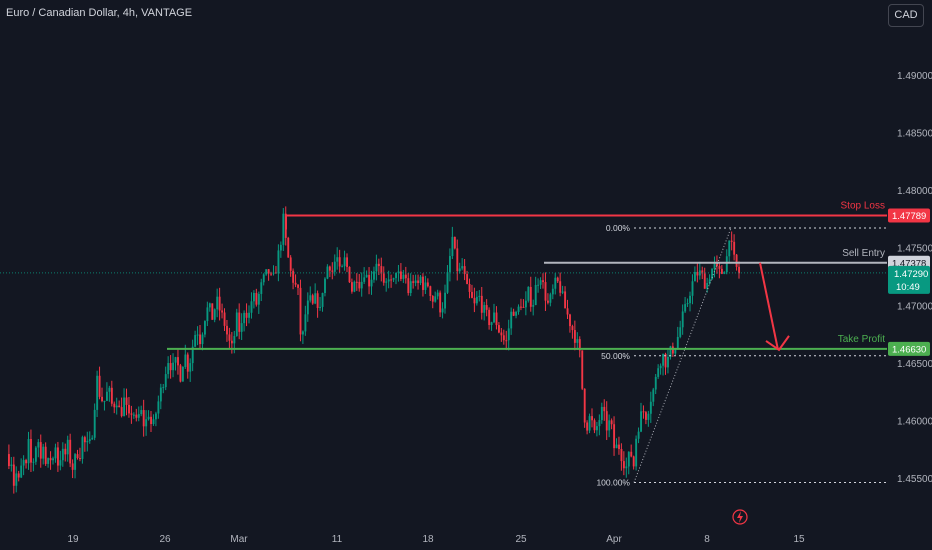  I want to click on time-tick-label: Apr, so click(614, 539).